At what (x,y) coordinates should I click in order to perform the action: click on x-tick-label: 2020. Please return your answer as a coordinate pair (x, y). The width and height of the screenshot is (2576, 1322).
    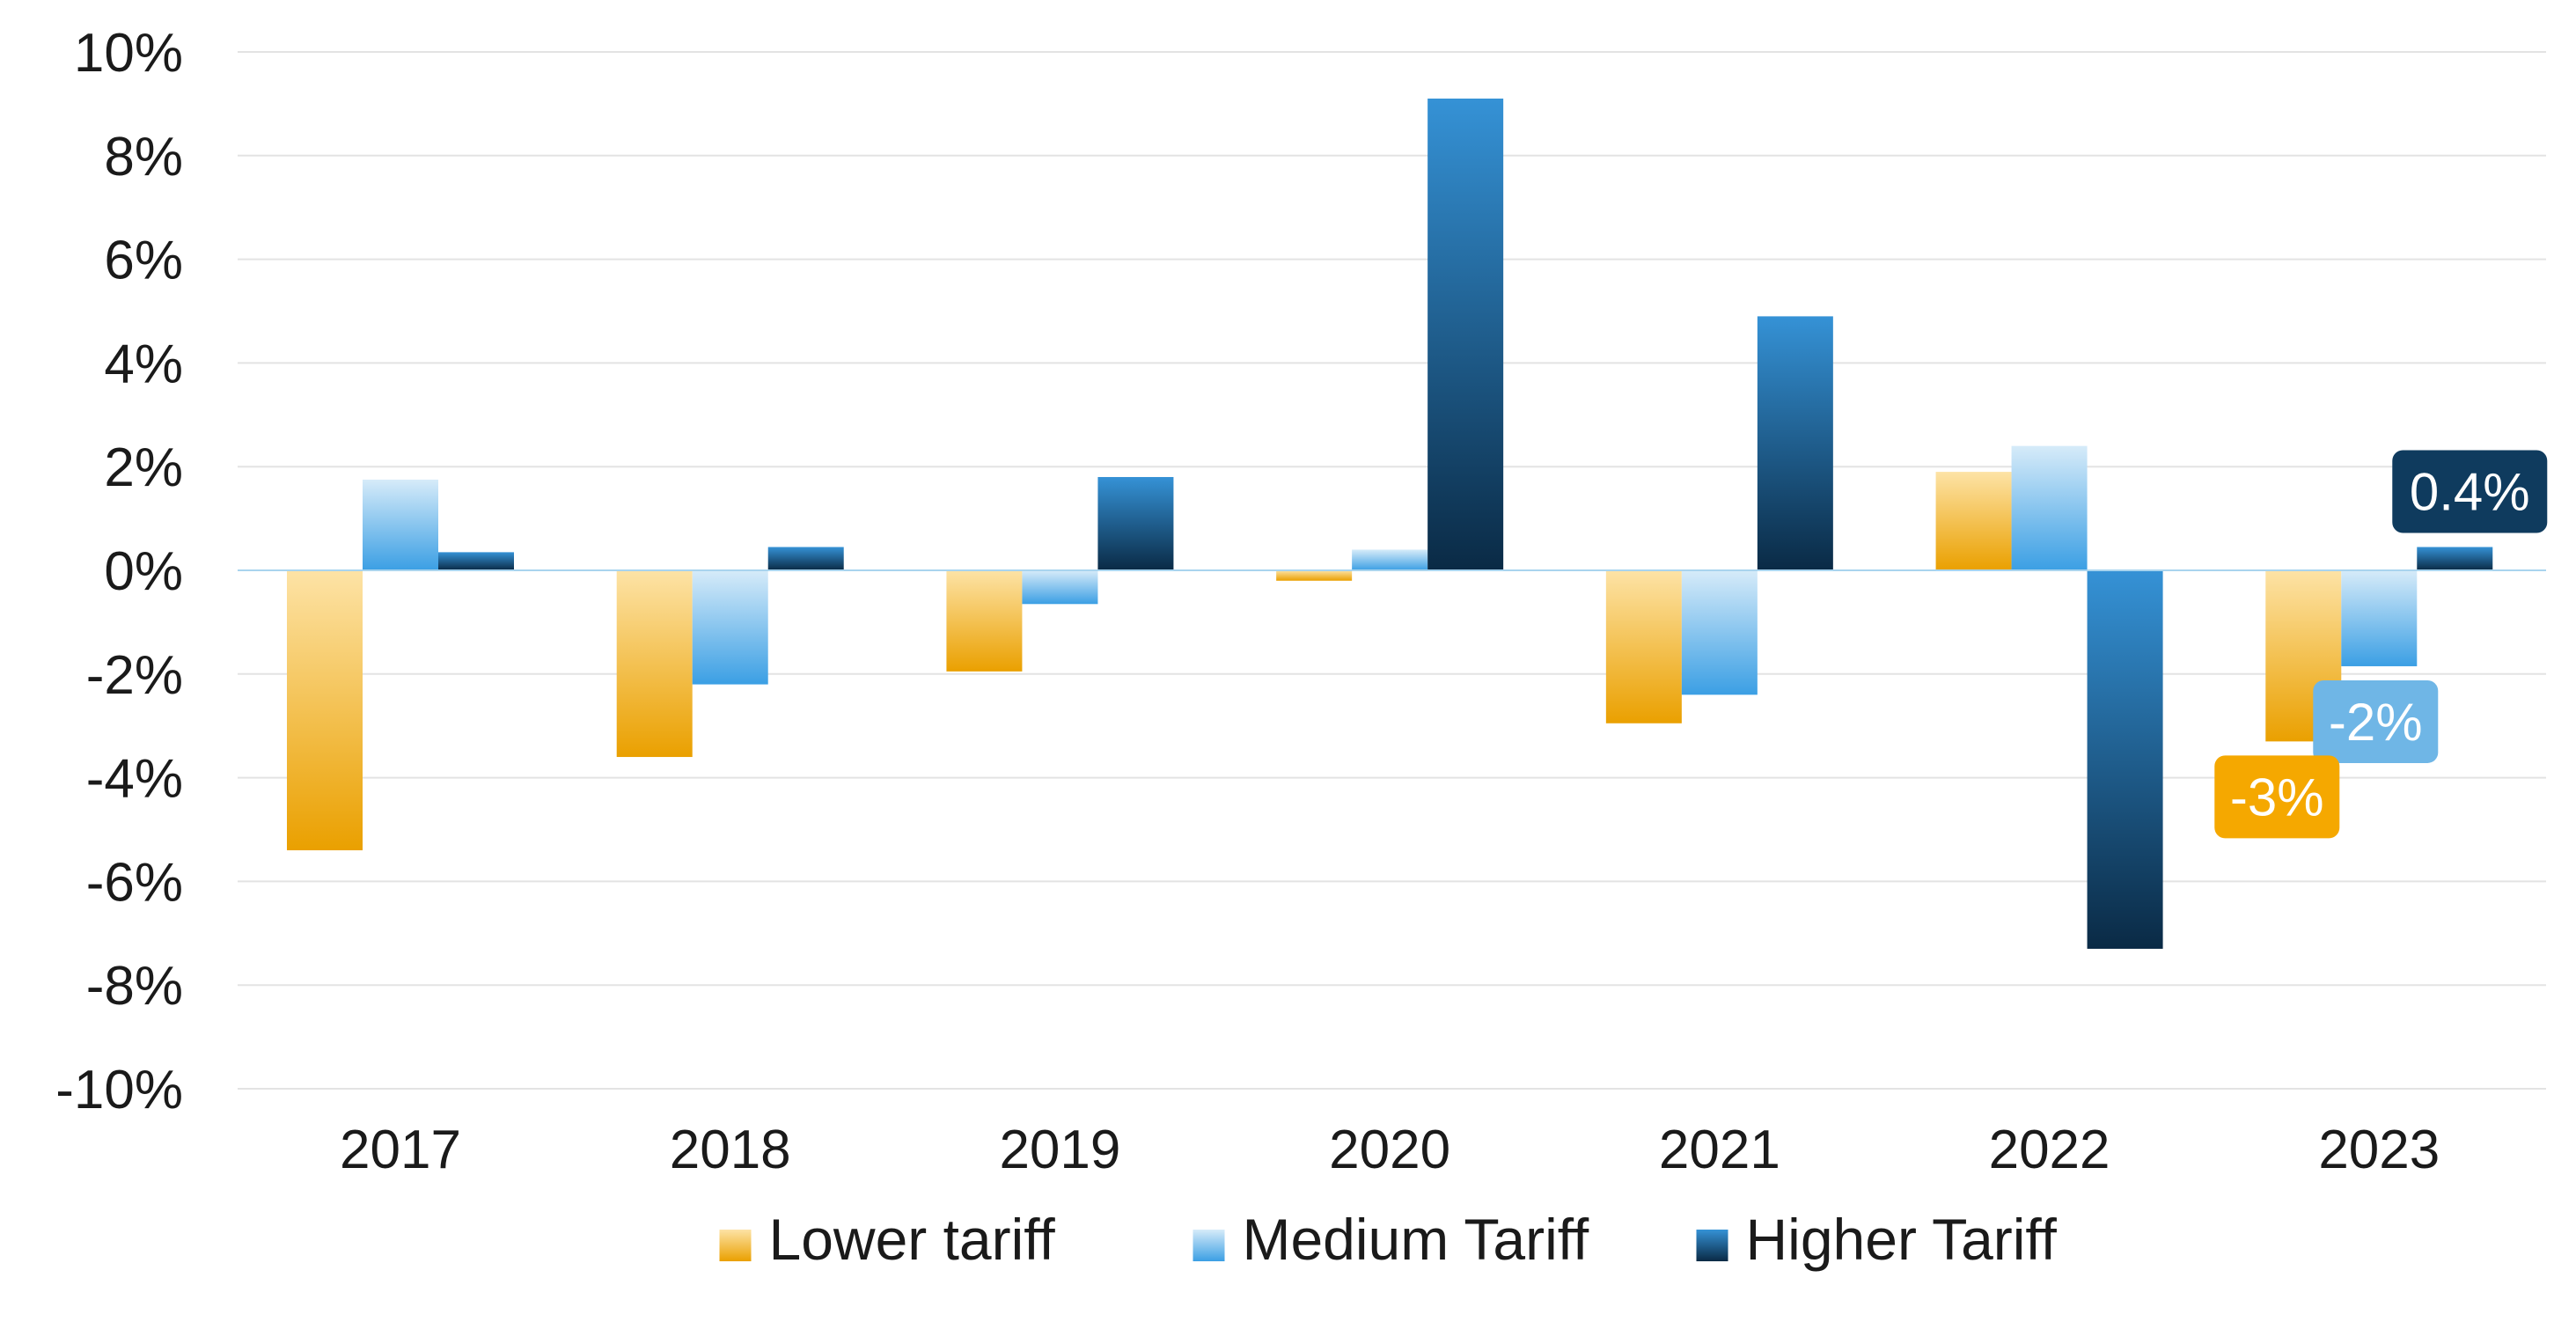
    Looking at the image, I should click on (1389, 1150).